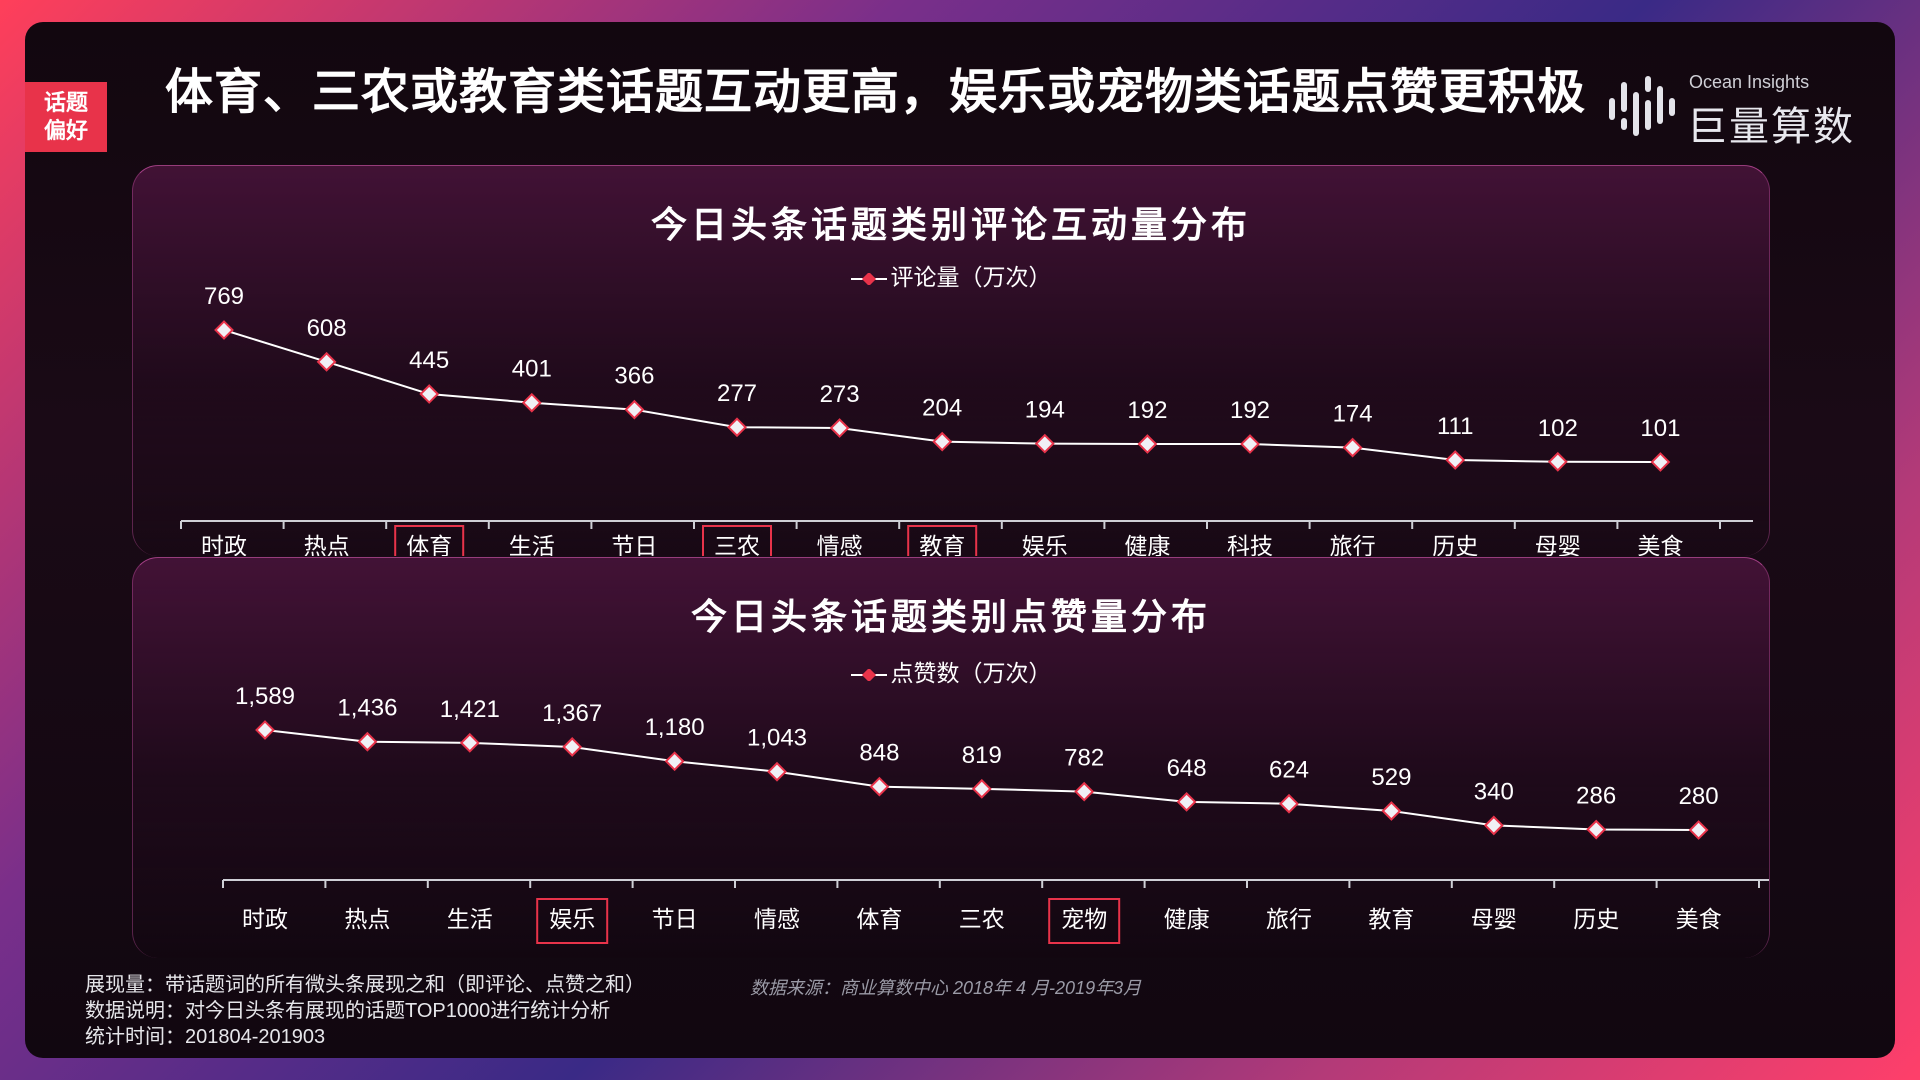 The height and width of the screenshot is (1080, 1920). What do you see at coordinates (777, 738) in the screenshot?
I see `data-label: 1,043` at bounding box center [777, 738].